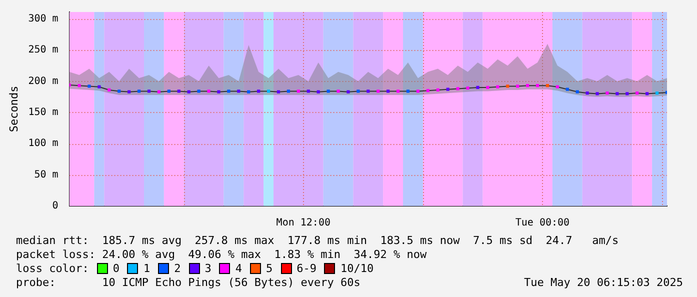 This screenshot has width=697, height=297. Describe the element at coordinates (43, 50) in the screenshot. I see `y-tick-label: 250 m` at that location.